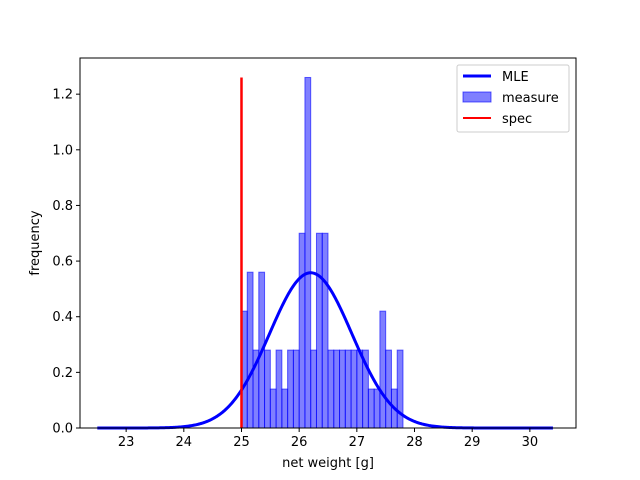 Image resolution: width=640 pixels, height=480 pixels. Describe the element at coordinates (328, 463) in the screenshot. I see `x-axis-label: net weight [g]` at that location.